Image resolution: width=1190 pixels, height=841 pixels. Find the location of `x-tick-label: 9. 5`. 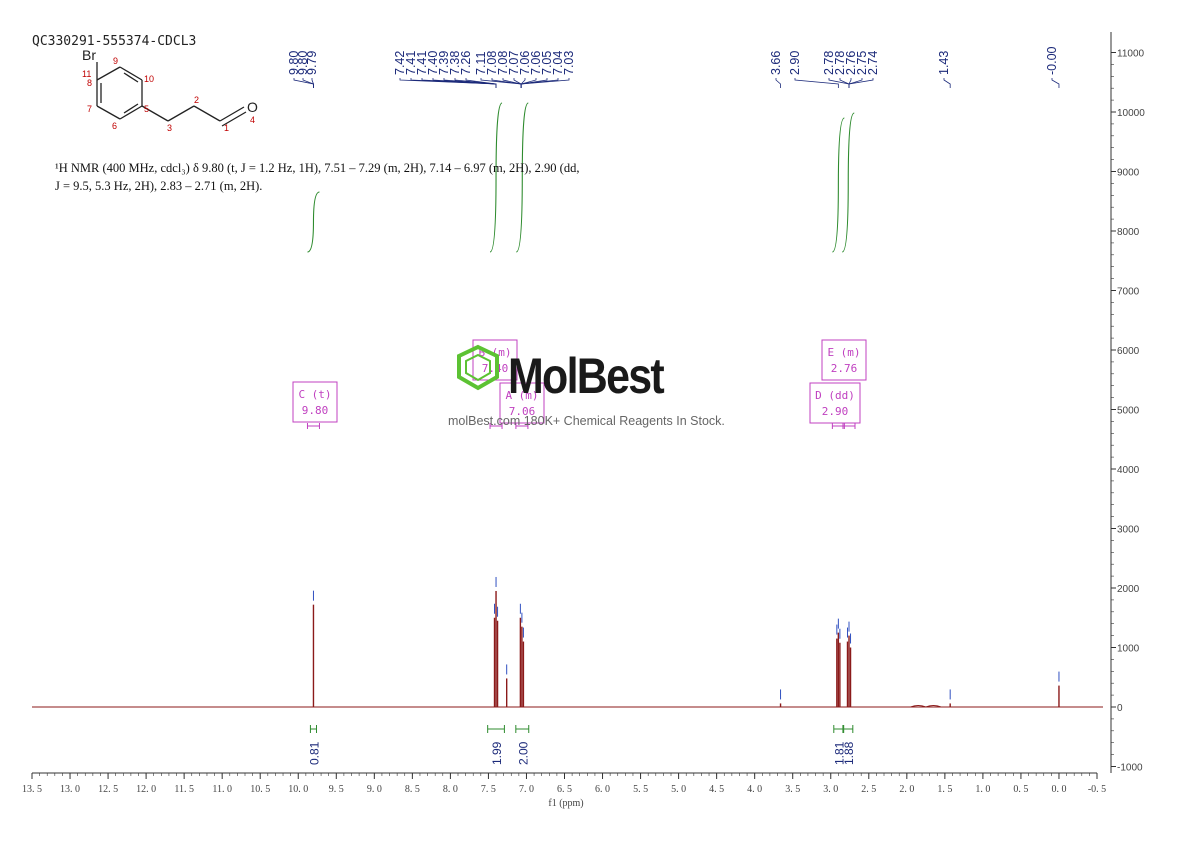

x-tick-label: 9. 5 is located at coordinates (336, 789).